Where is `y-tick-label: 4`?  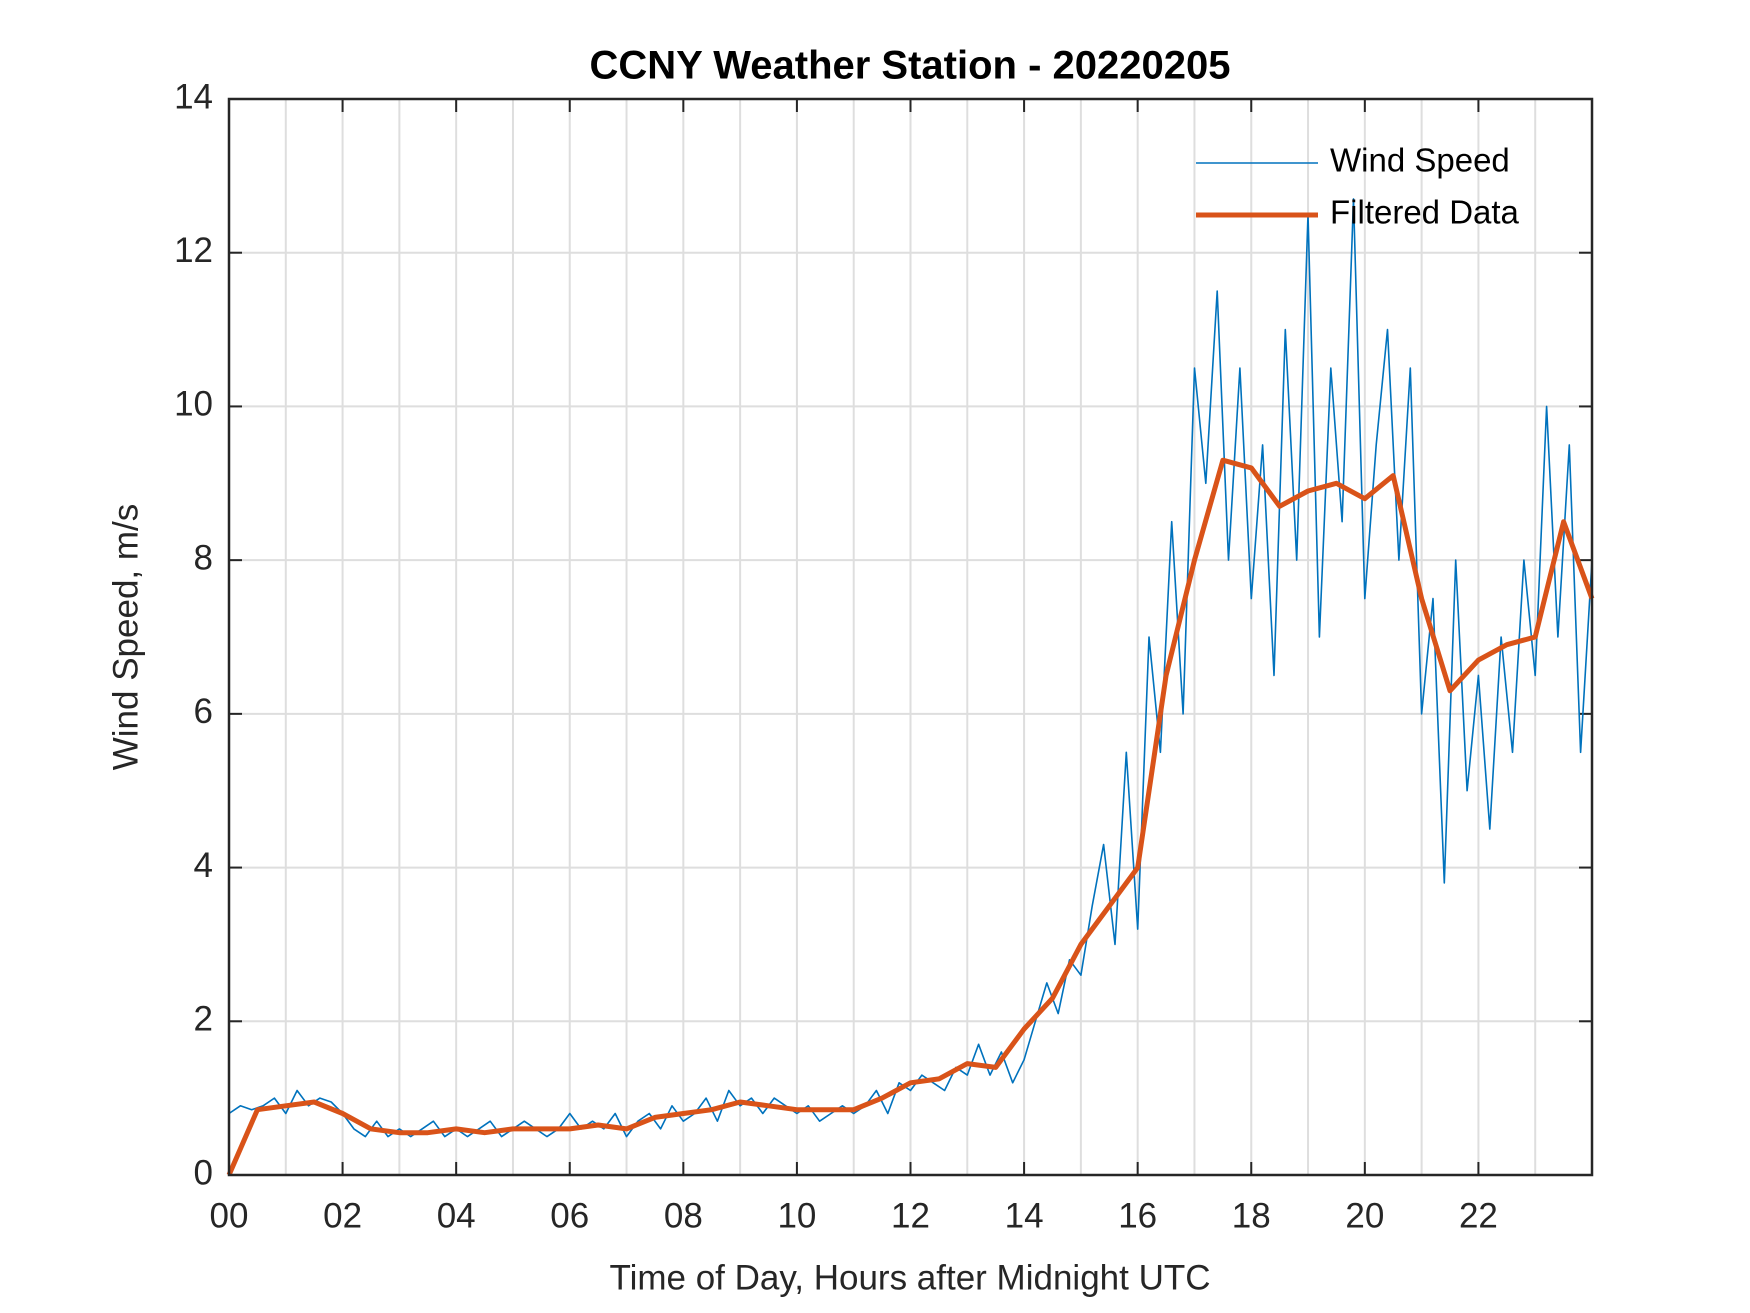
y-tick-label: 4 is located at coordinates (203, 865).